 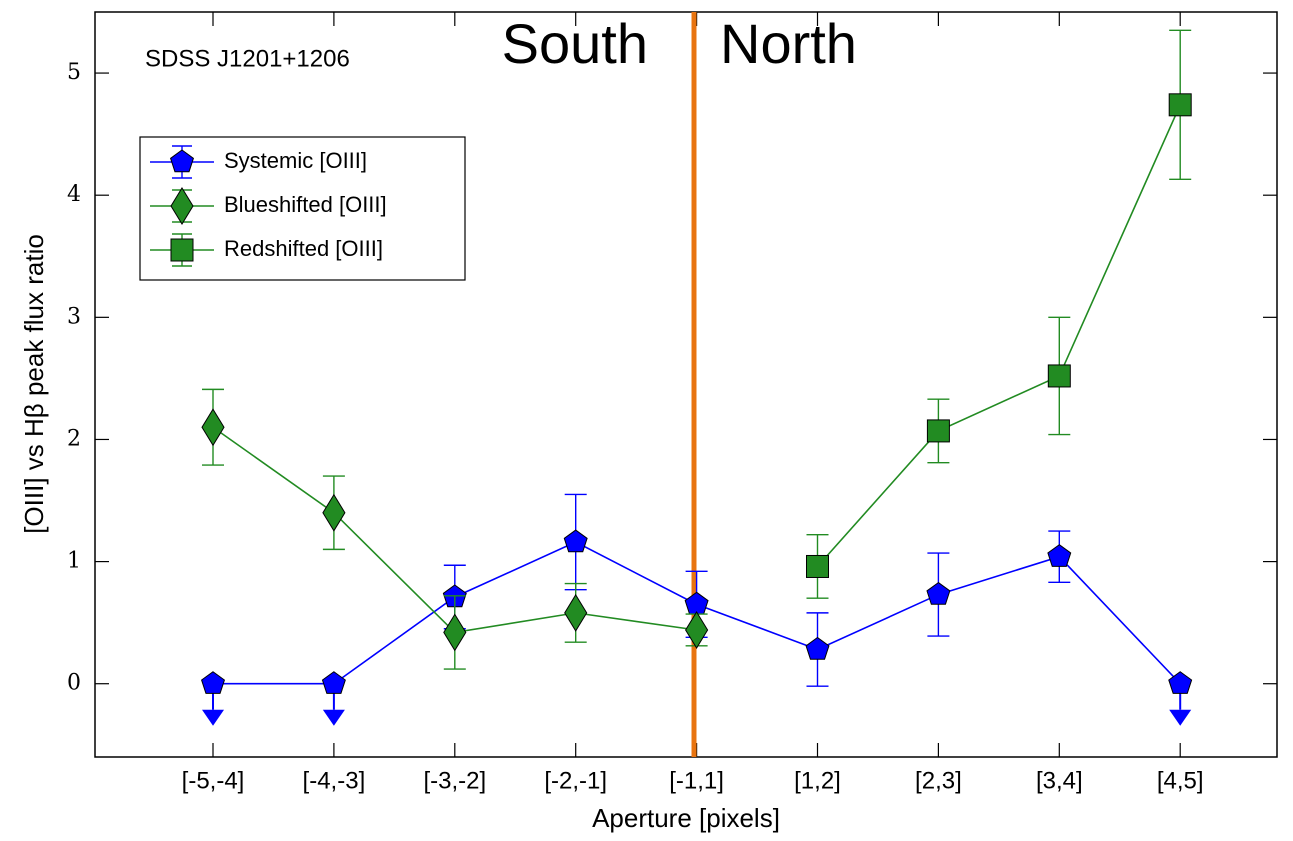 I want to click on x-tick-label: [1,2], so click(x=817, y=780).